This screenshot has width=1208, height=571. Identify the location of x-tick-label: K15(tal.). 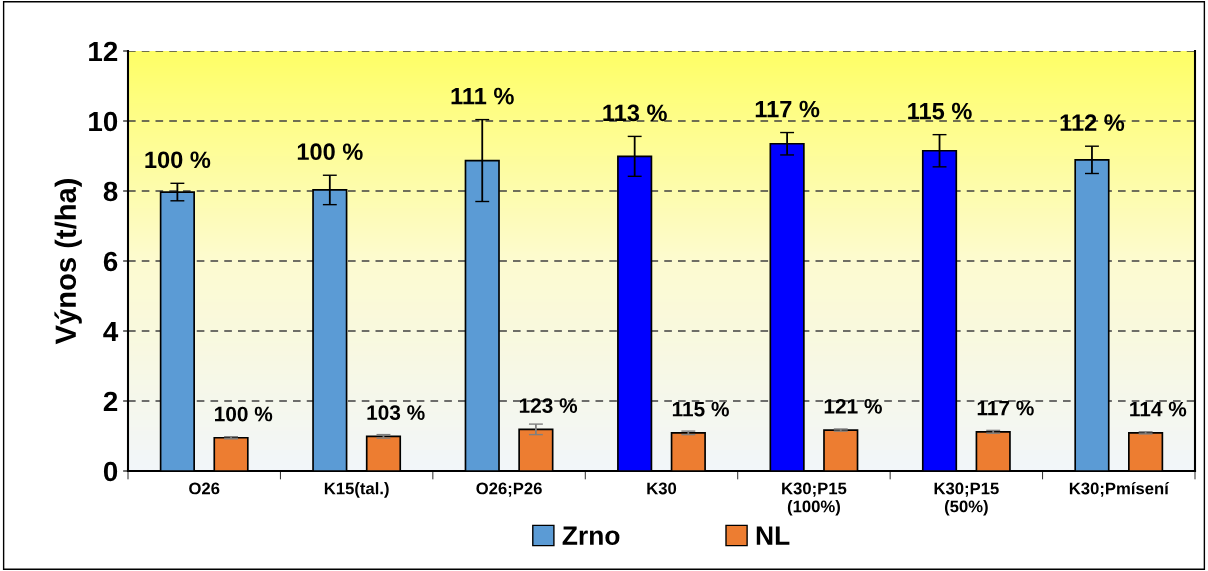
(356, 490).